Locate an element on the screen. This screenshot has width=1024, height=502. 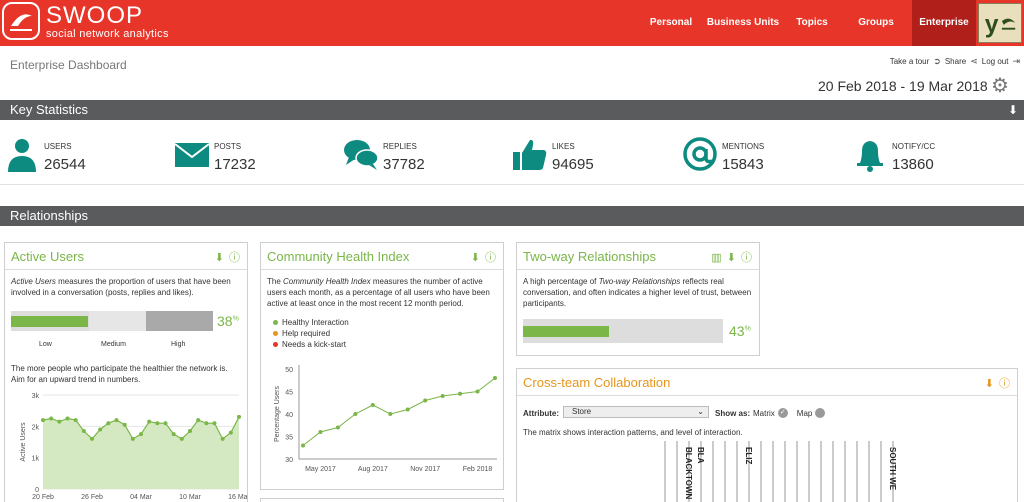
percent-value: 43 is located at coordinates (737, 331).